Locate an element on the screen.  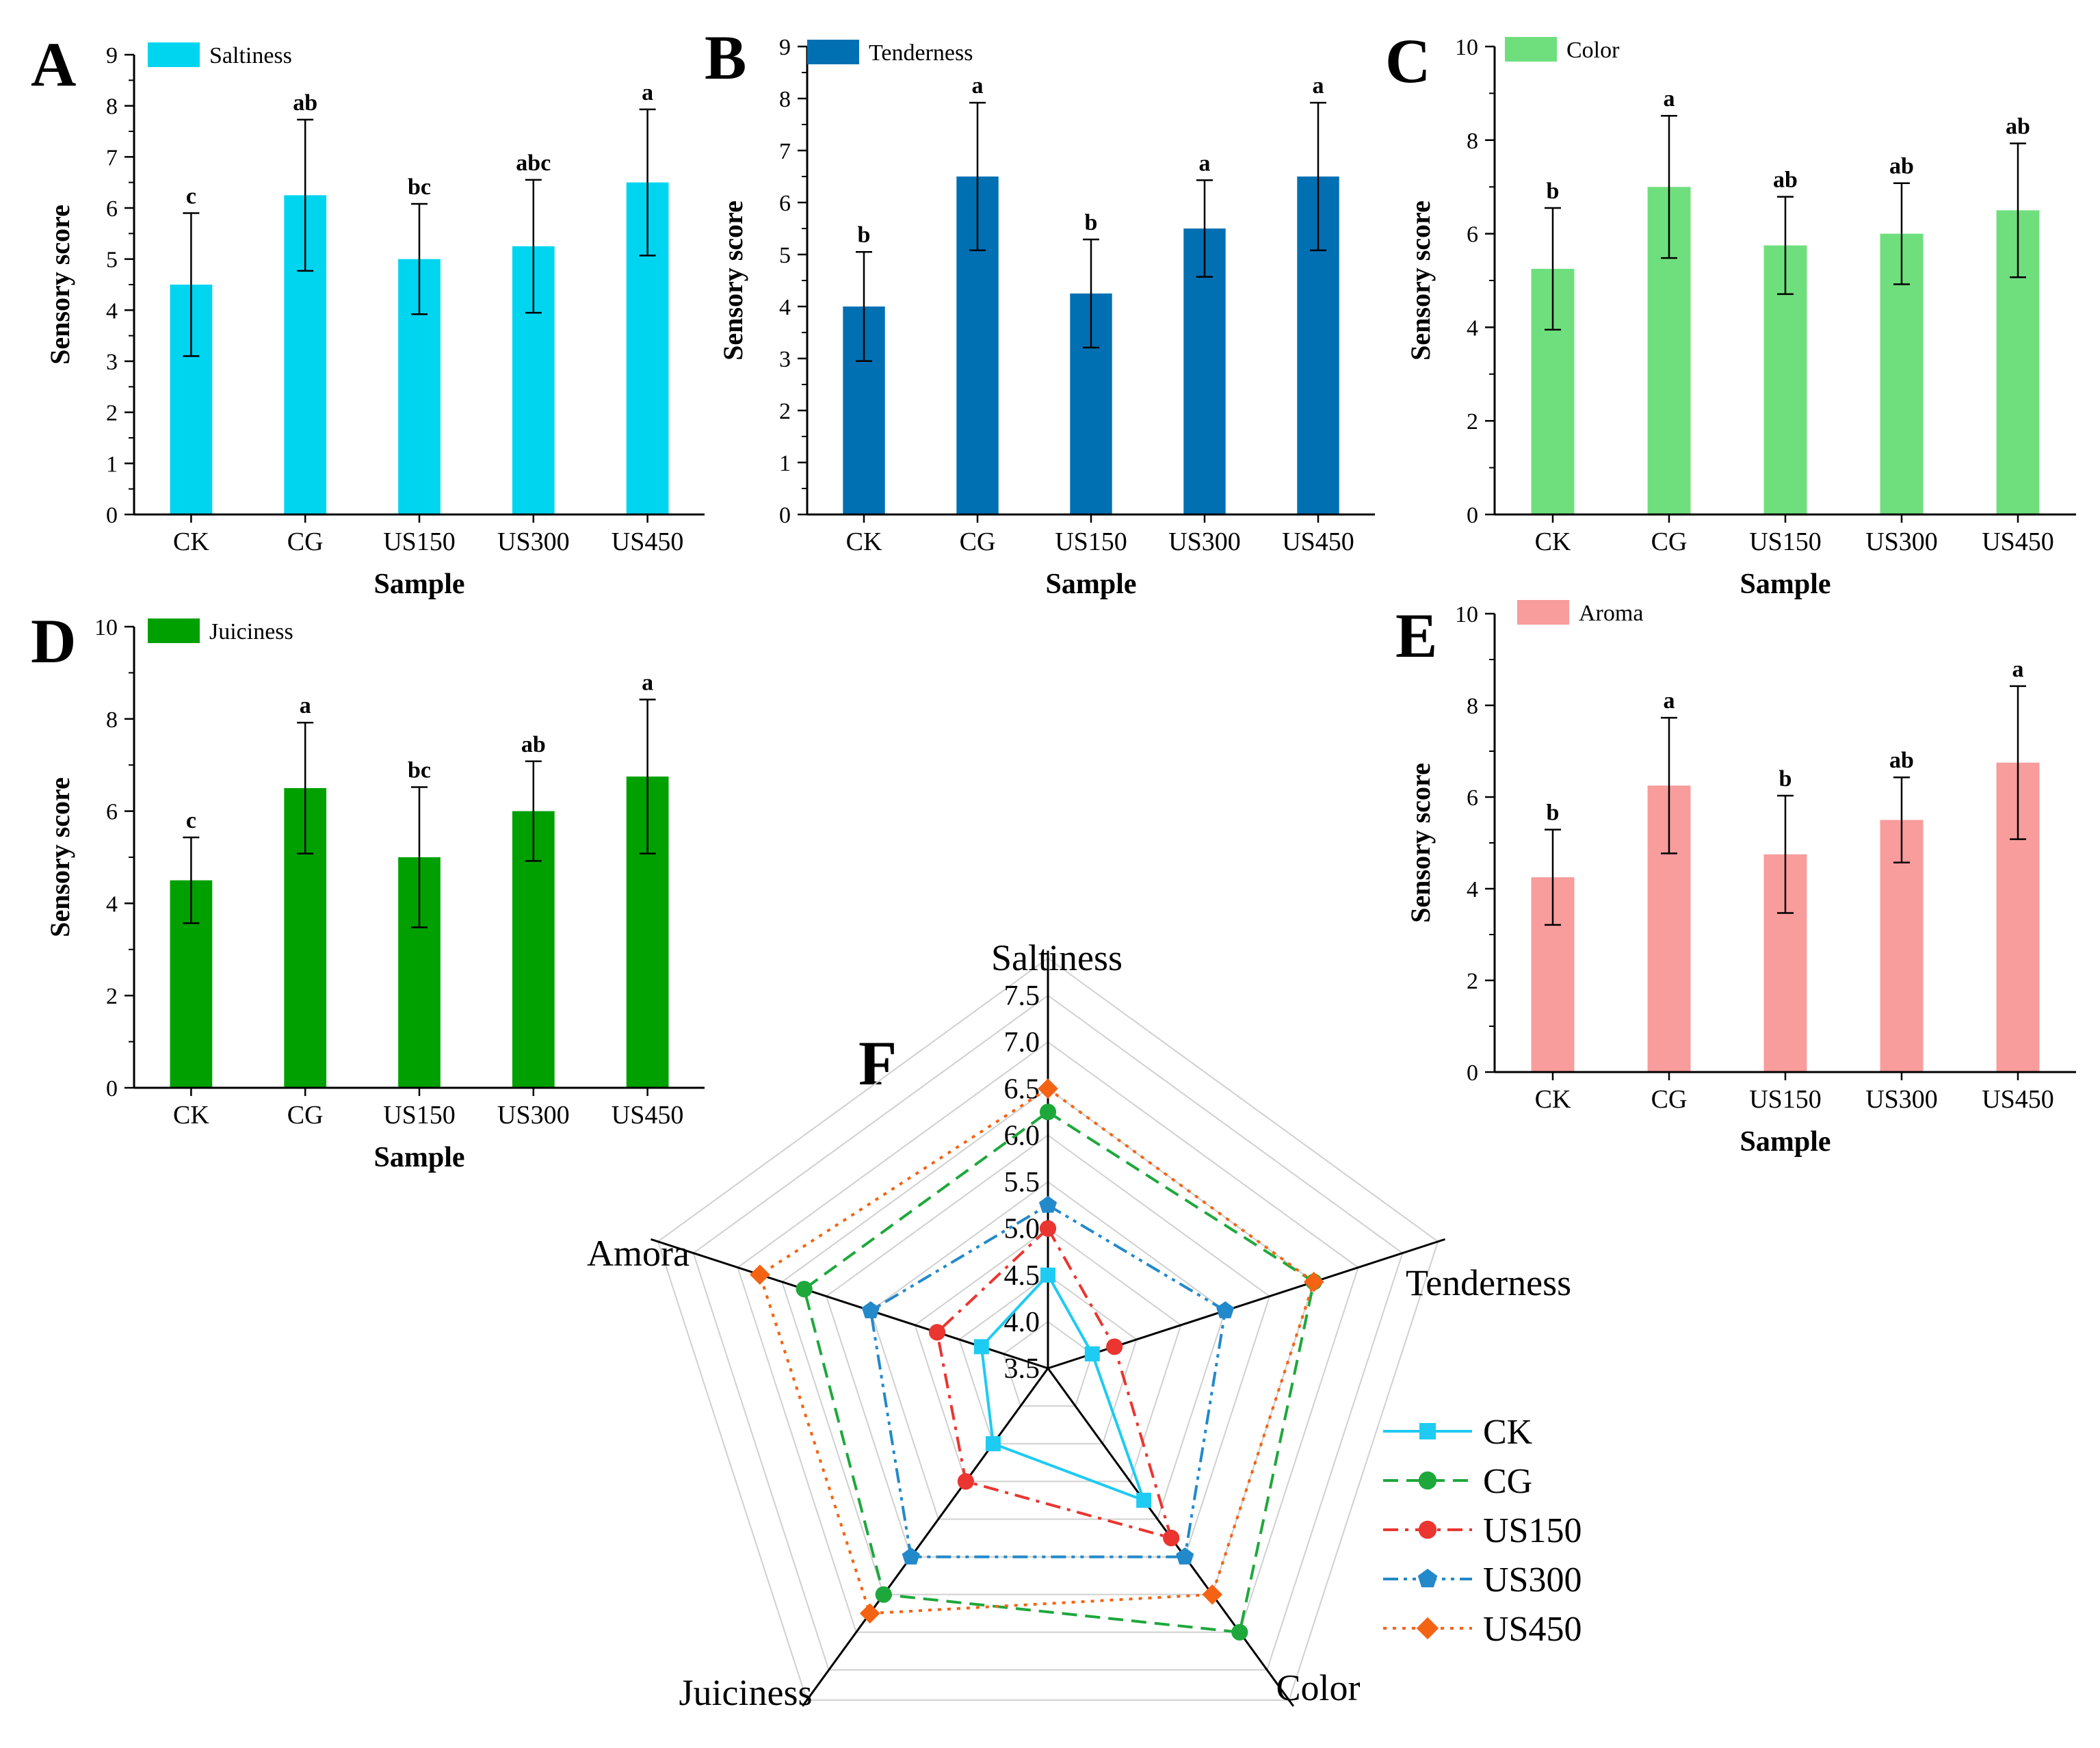
radar-tick-label: 5.5 is located at coordinates (1022, 1183).